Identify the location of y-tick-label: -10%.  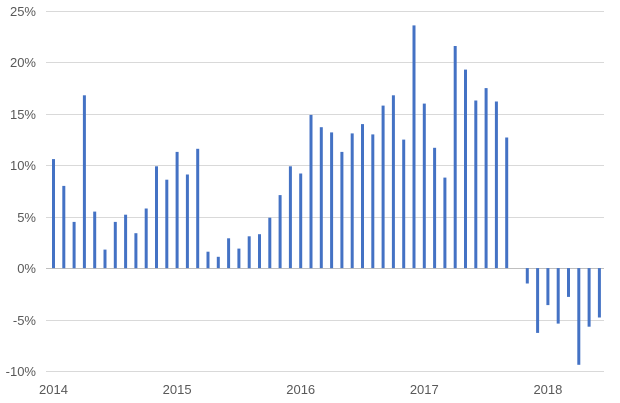
(21, 371).